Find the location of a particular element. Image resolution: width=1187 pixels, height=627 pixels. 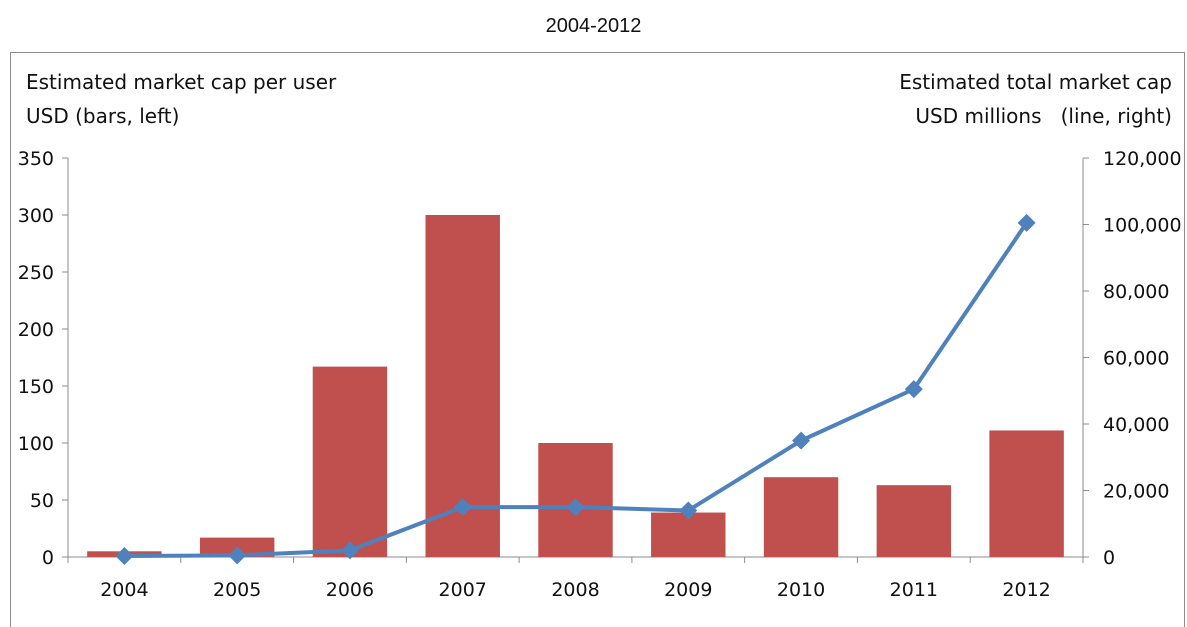

left-axis-tick-label: 350 is located at coordinates (36, 159).